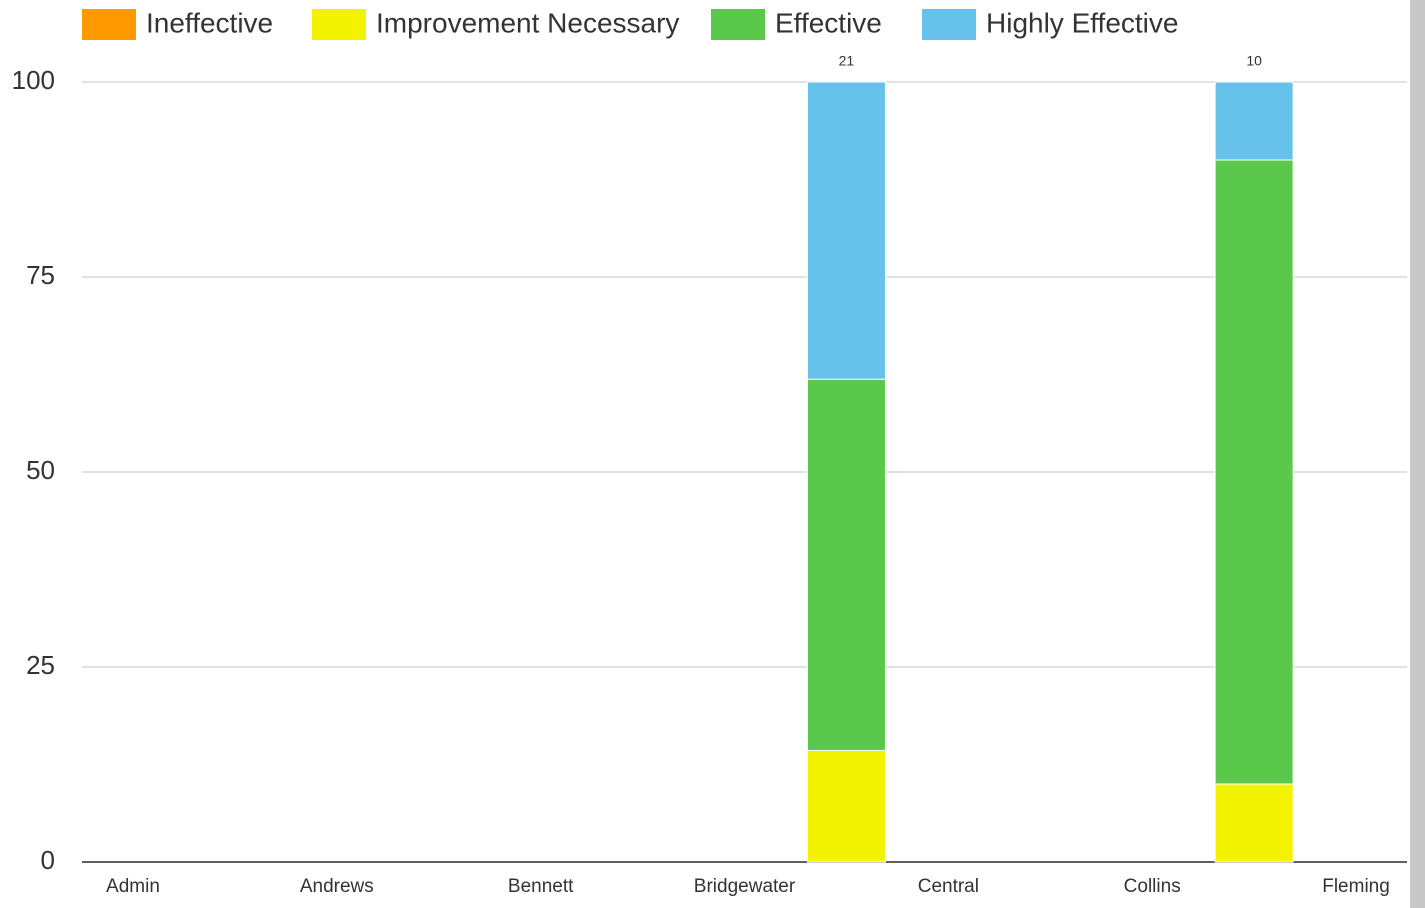 The image size is (1425, 908). Describe the element at coordinates (33, 80) in the screenshot. I see `y-tick-label: 100` at that location.